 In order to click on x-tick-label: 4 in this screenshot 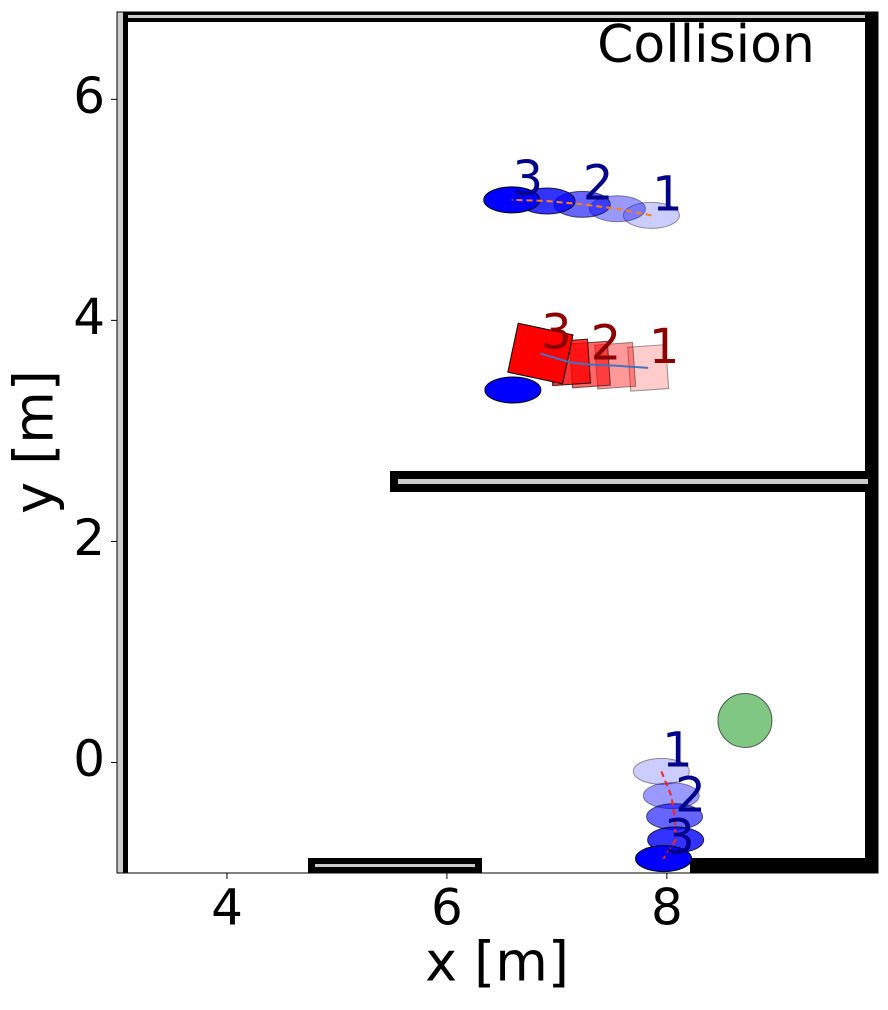, I will do `click(227, 908)`.